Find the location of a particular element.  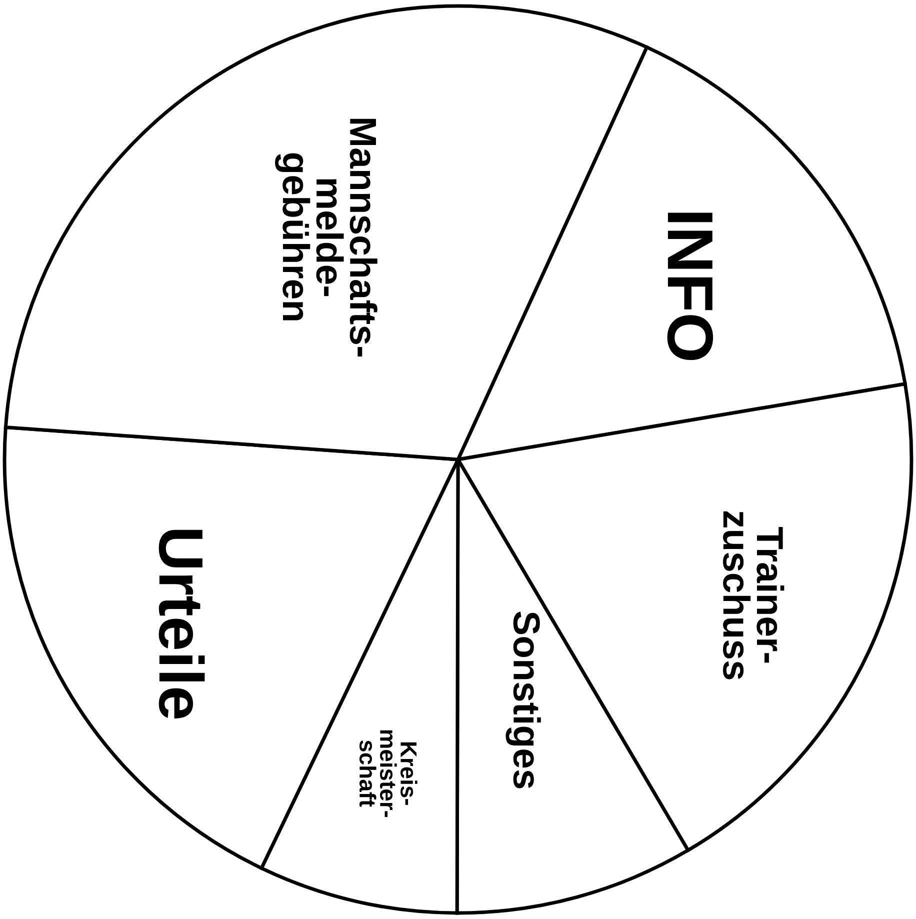

slice-label: INFO is located at coordinates (690, 286).